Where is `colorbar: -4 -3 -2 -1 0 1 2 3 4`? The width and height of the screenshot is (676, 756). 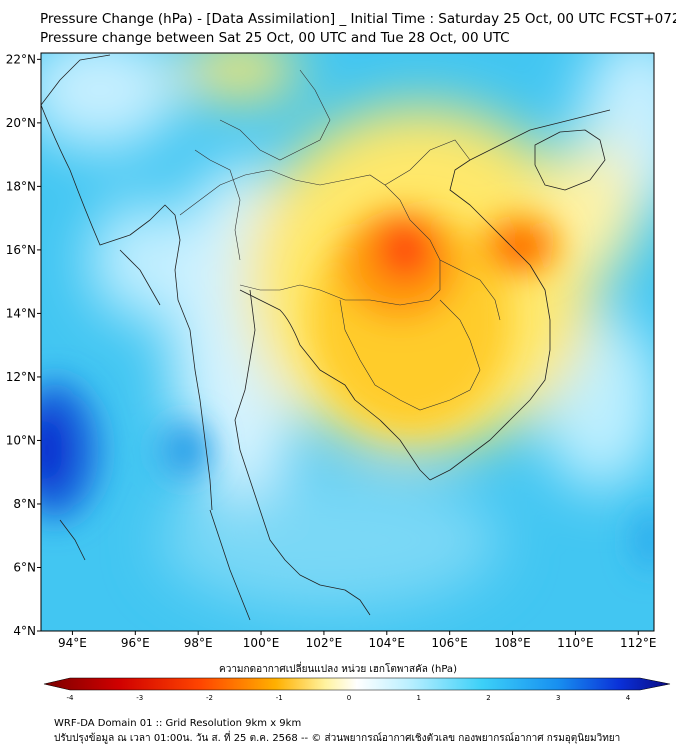 colorbar: -4 -3 -2 -1 0 1 2 3 4 is located at coordinates (357, 688).